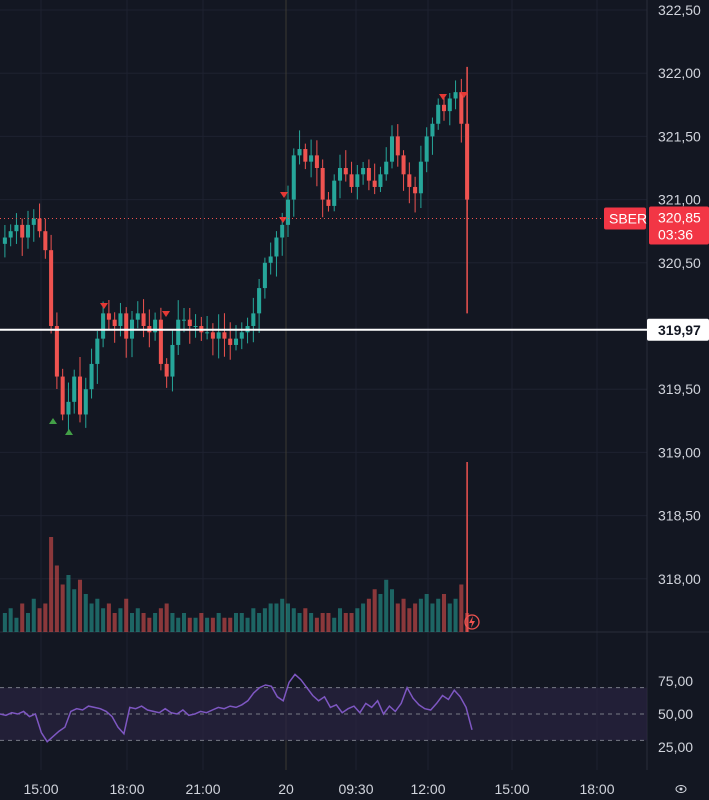 The height and width of the screenshot is (800, 709). What do you see at coordinates (427, 789) in the screenshot?
I see `time-tick-label: 12:00` at bounding box center [427, 789].